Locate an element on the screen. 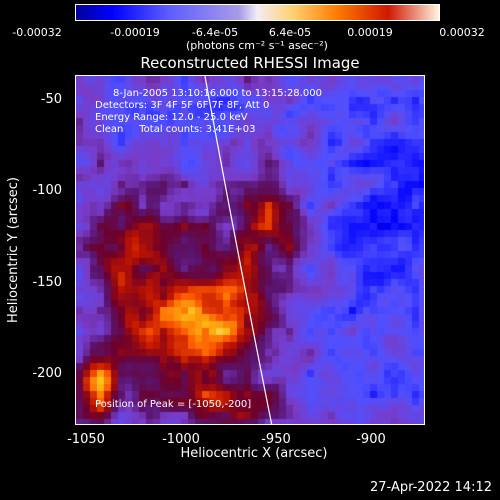  colorbar-tick-label: -0.00032 is located at coordinates (37, 32).